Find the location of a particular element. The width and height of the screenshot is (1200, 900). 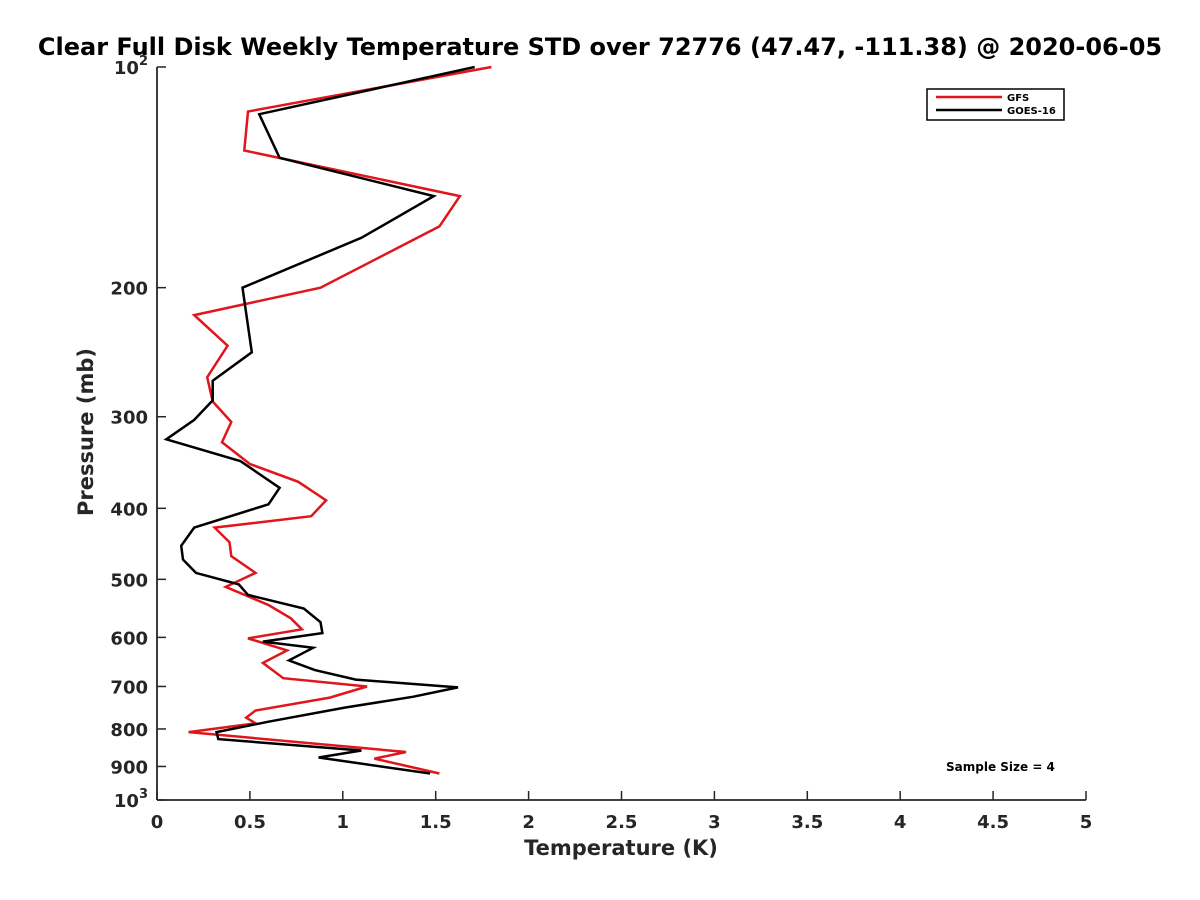

x-tick-label: 3 is located at coordinates (714, 822).